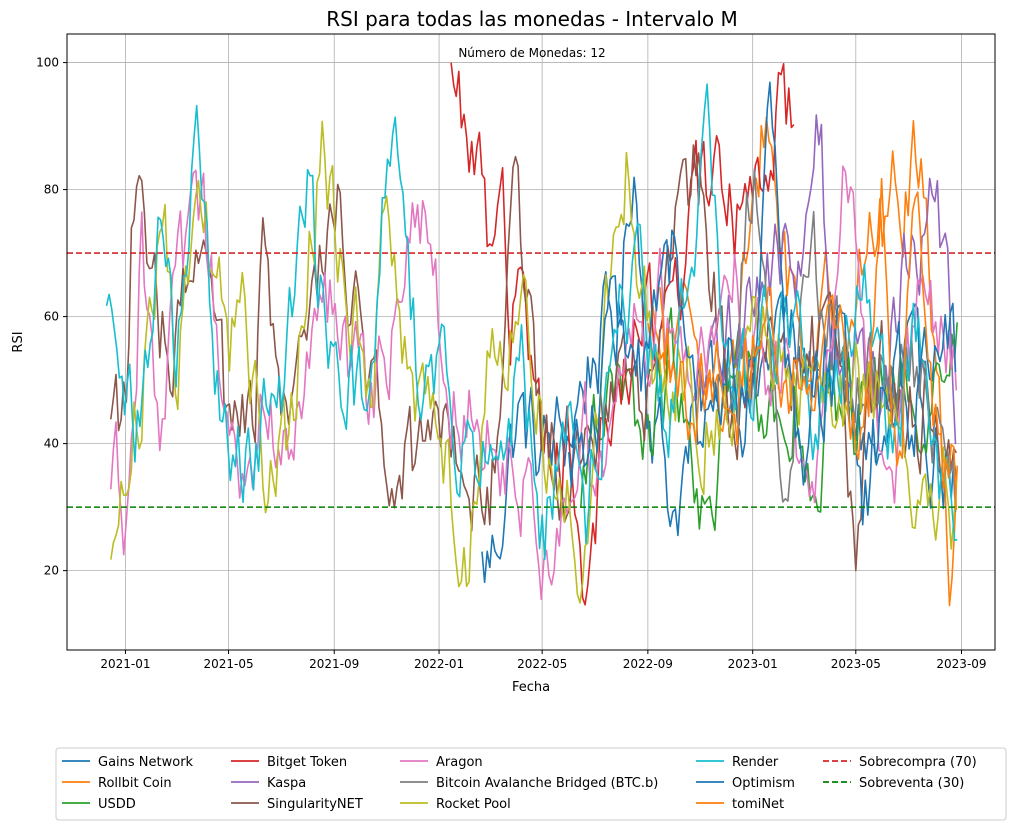  I want to click on x-axis-label: Fecha, so click(531, 687).